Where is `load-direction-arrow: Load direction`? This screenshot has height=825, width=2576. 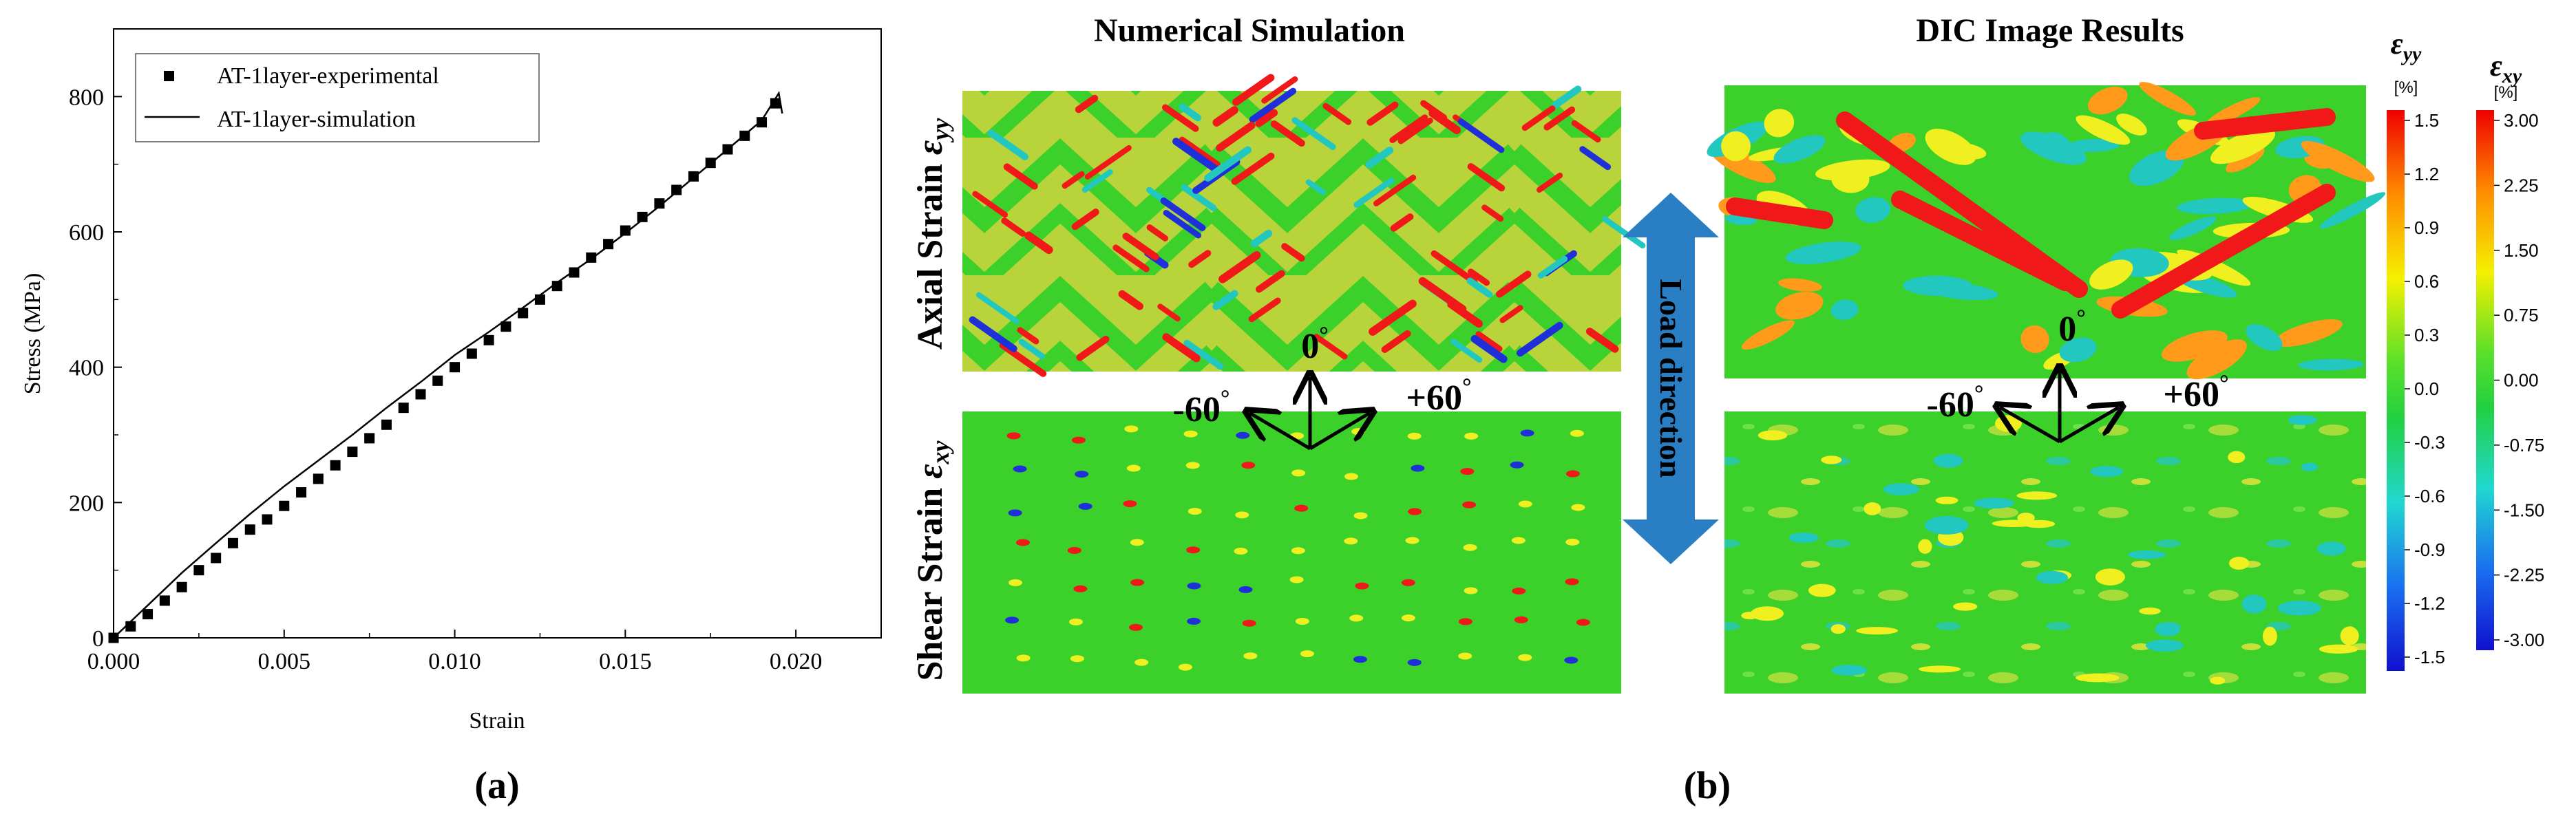 load-direction-arrow: Load direction is located at coordinates (1671, 378).